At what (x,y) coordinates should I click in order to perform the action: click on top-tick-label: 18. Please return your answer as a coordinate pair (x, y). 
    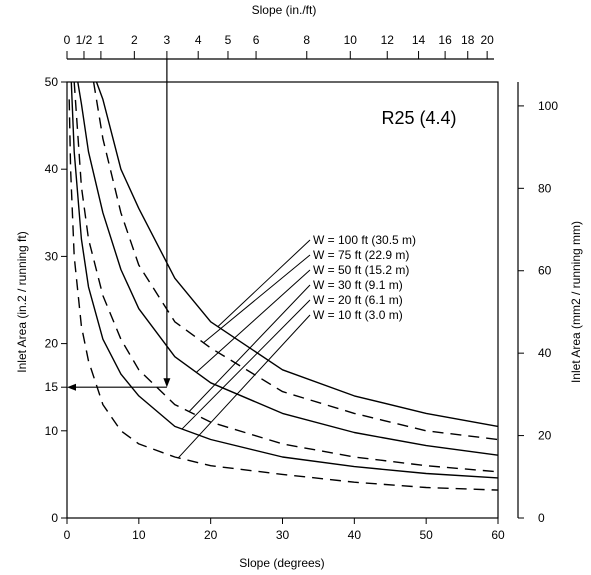
    Looking at the image, I should click on (468, 40).